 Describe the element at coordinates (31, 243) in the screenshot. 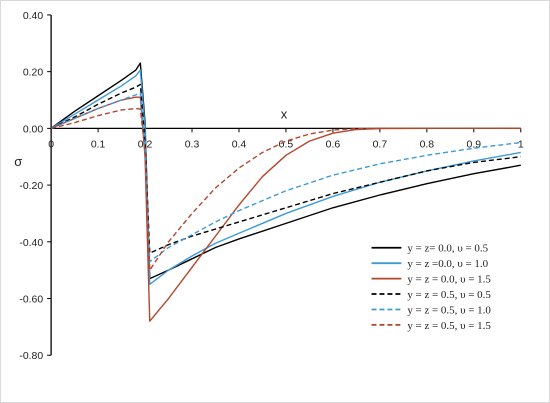

I see `y-tick-label-4: -0.40` at that location.